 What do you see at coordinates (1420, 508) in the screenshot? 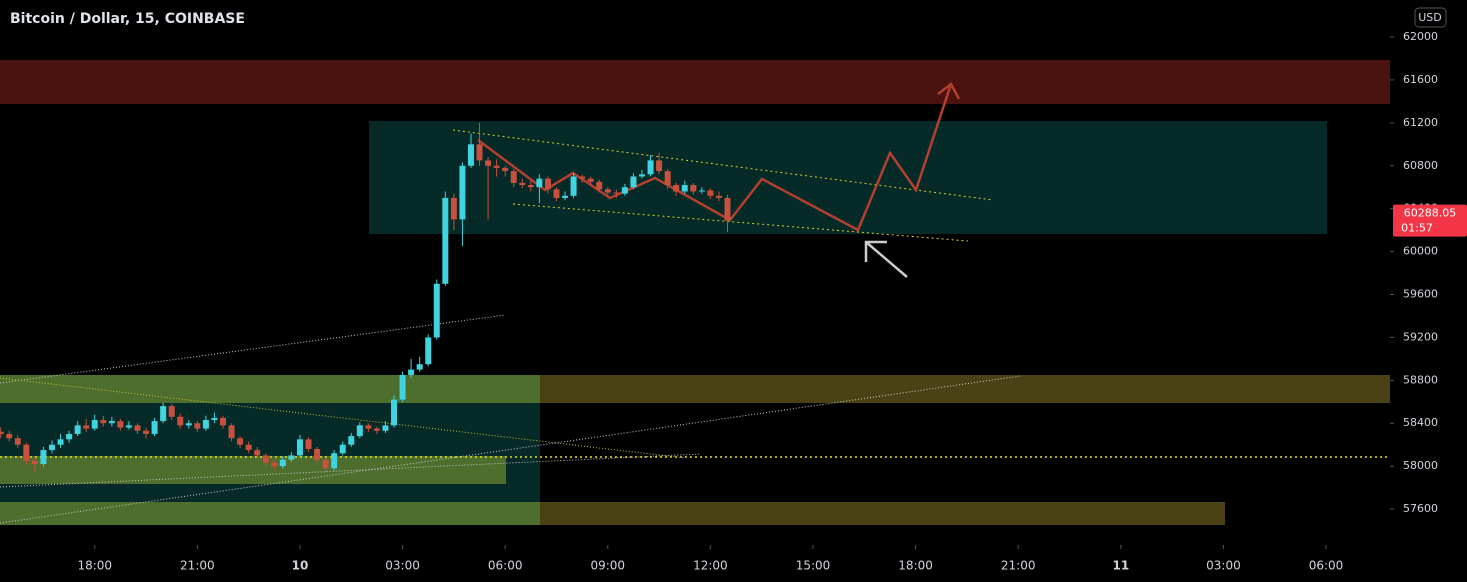
I see `y-tick-label: 57600` at bounding box center [1420, 508].